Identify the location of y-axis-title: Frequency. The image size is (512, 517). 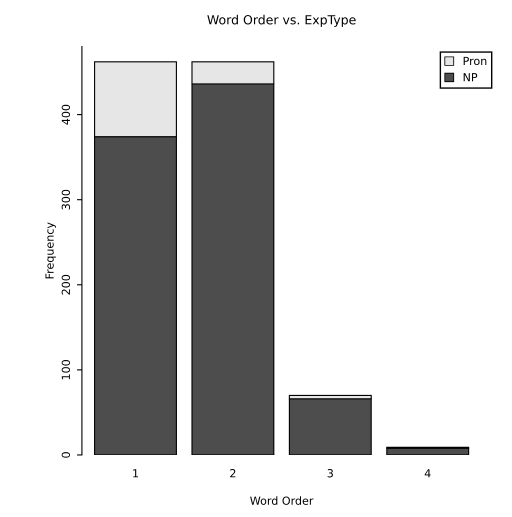
(50, 250).